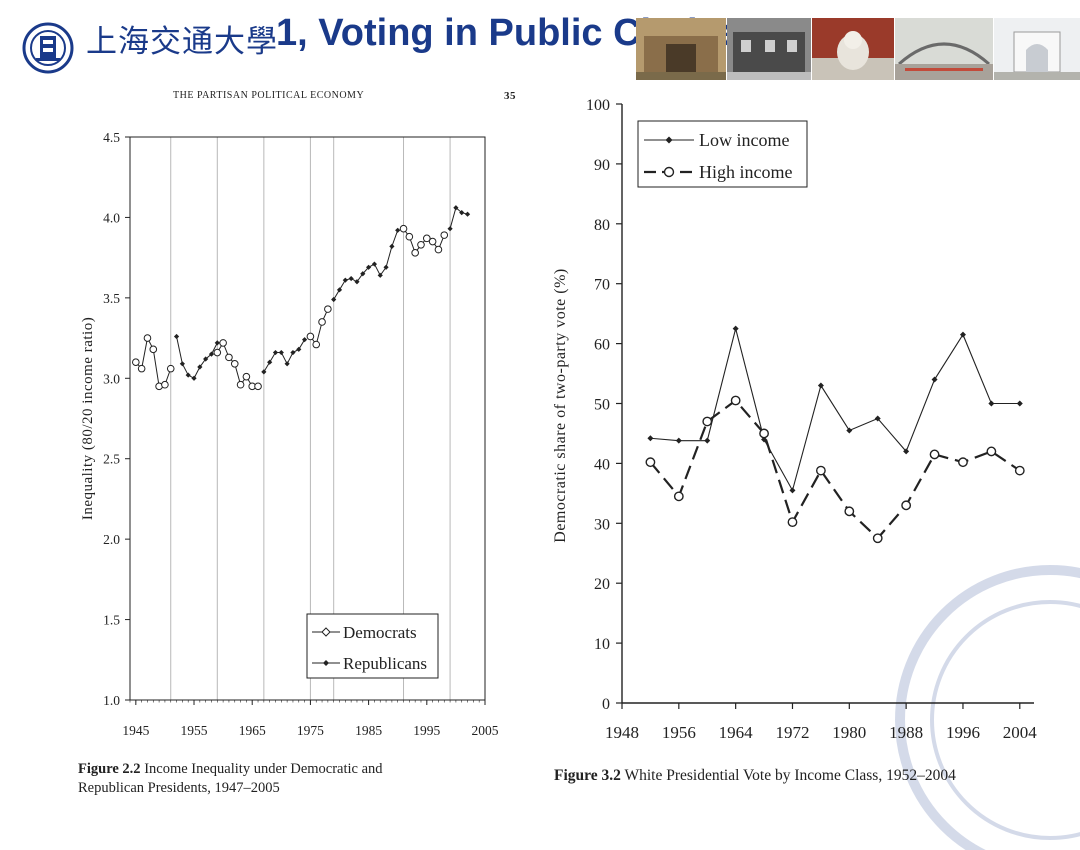 The height and width of the screenshot is (850, 1080). Describe the element at coordinates (111, 378) in the screenshot. I see `y-tick-label: 3.0` at that location.